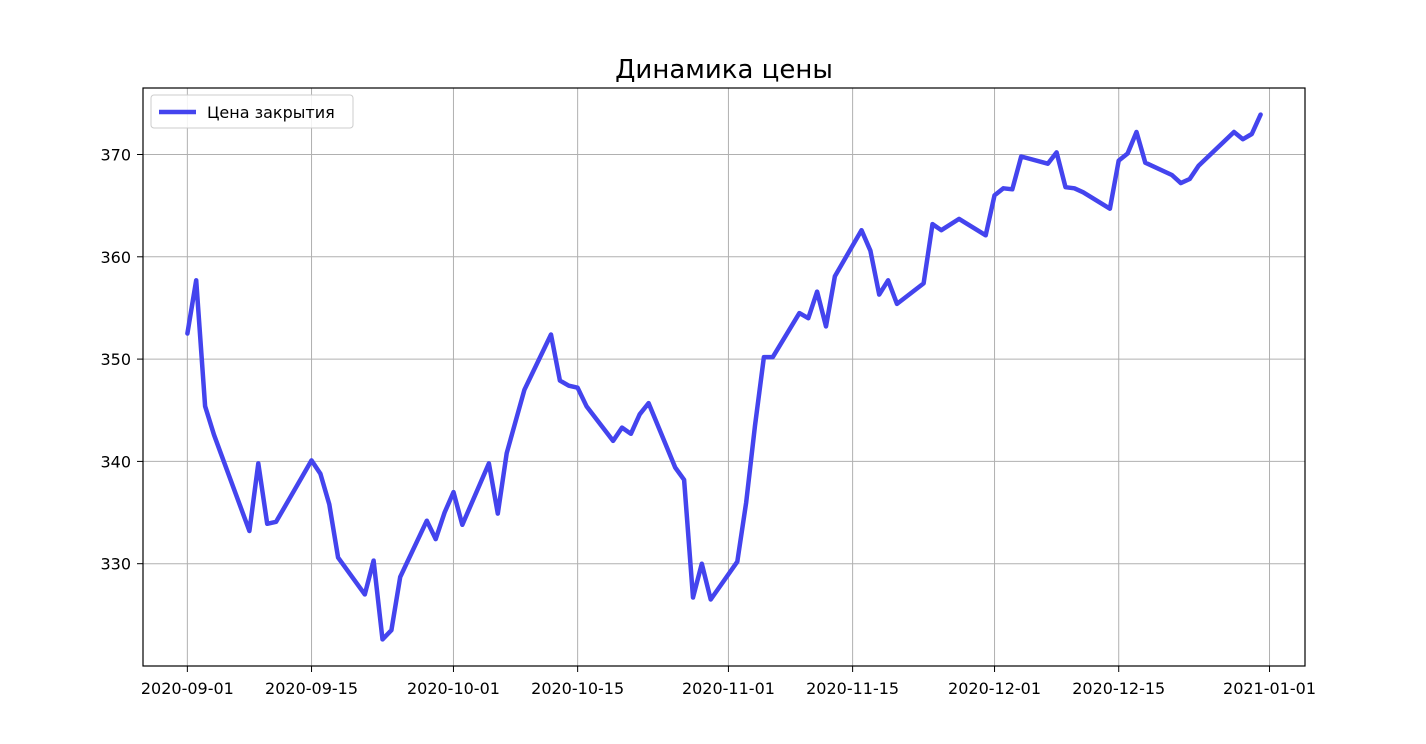  Describe the element at coordinates (453, 688) in the screenshot. I see `x-tick-label: 2020-10-01` at that location.